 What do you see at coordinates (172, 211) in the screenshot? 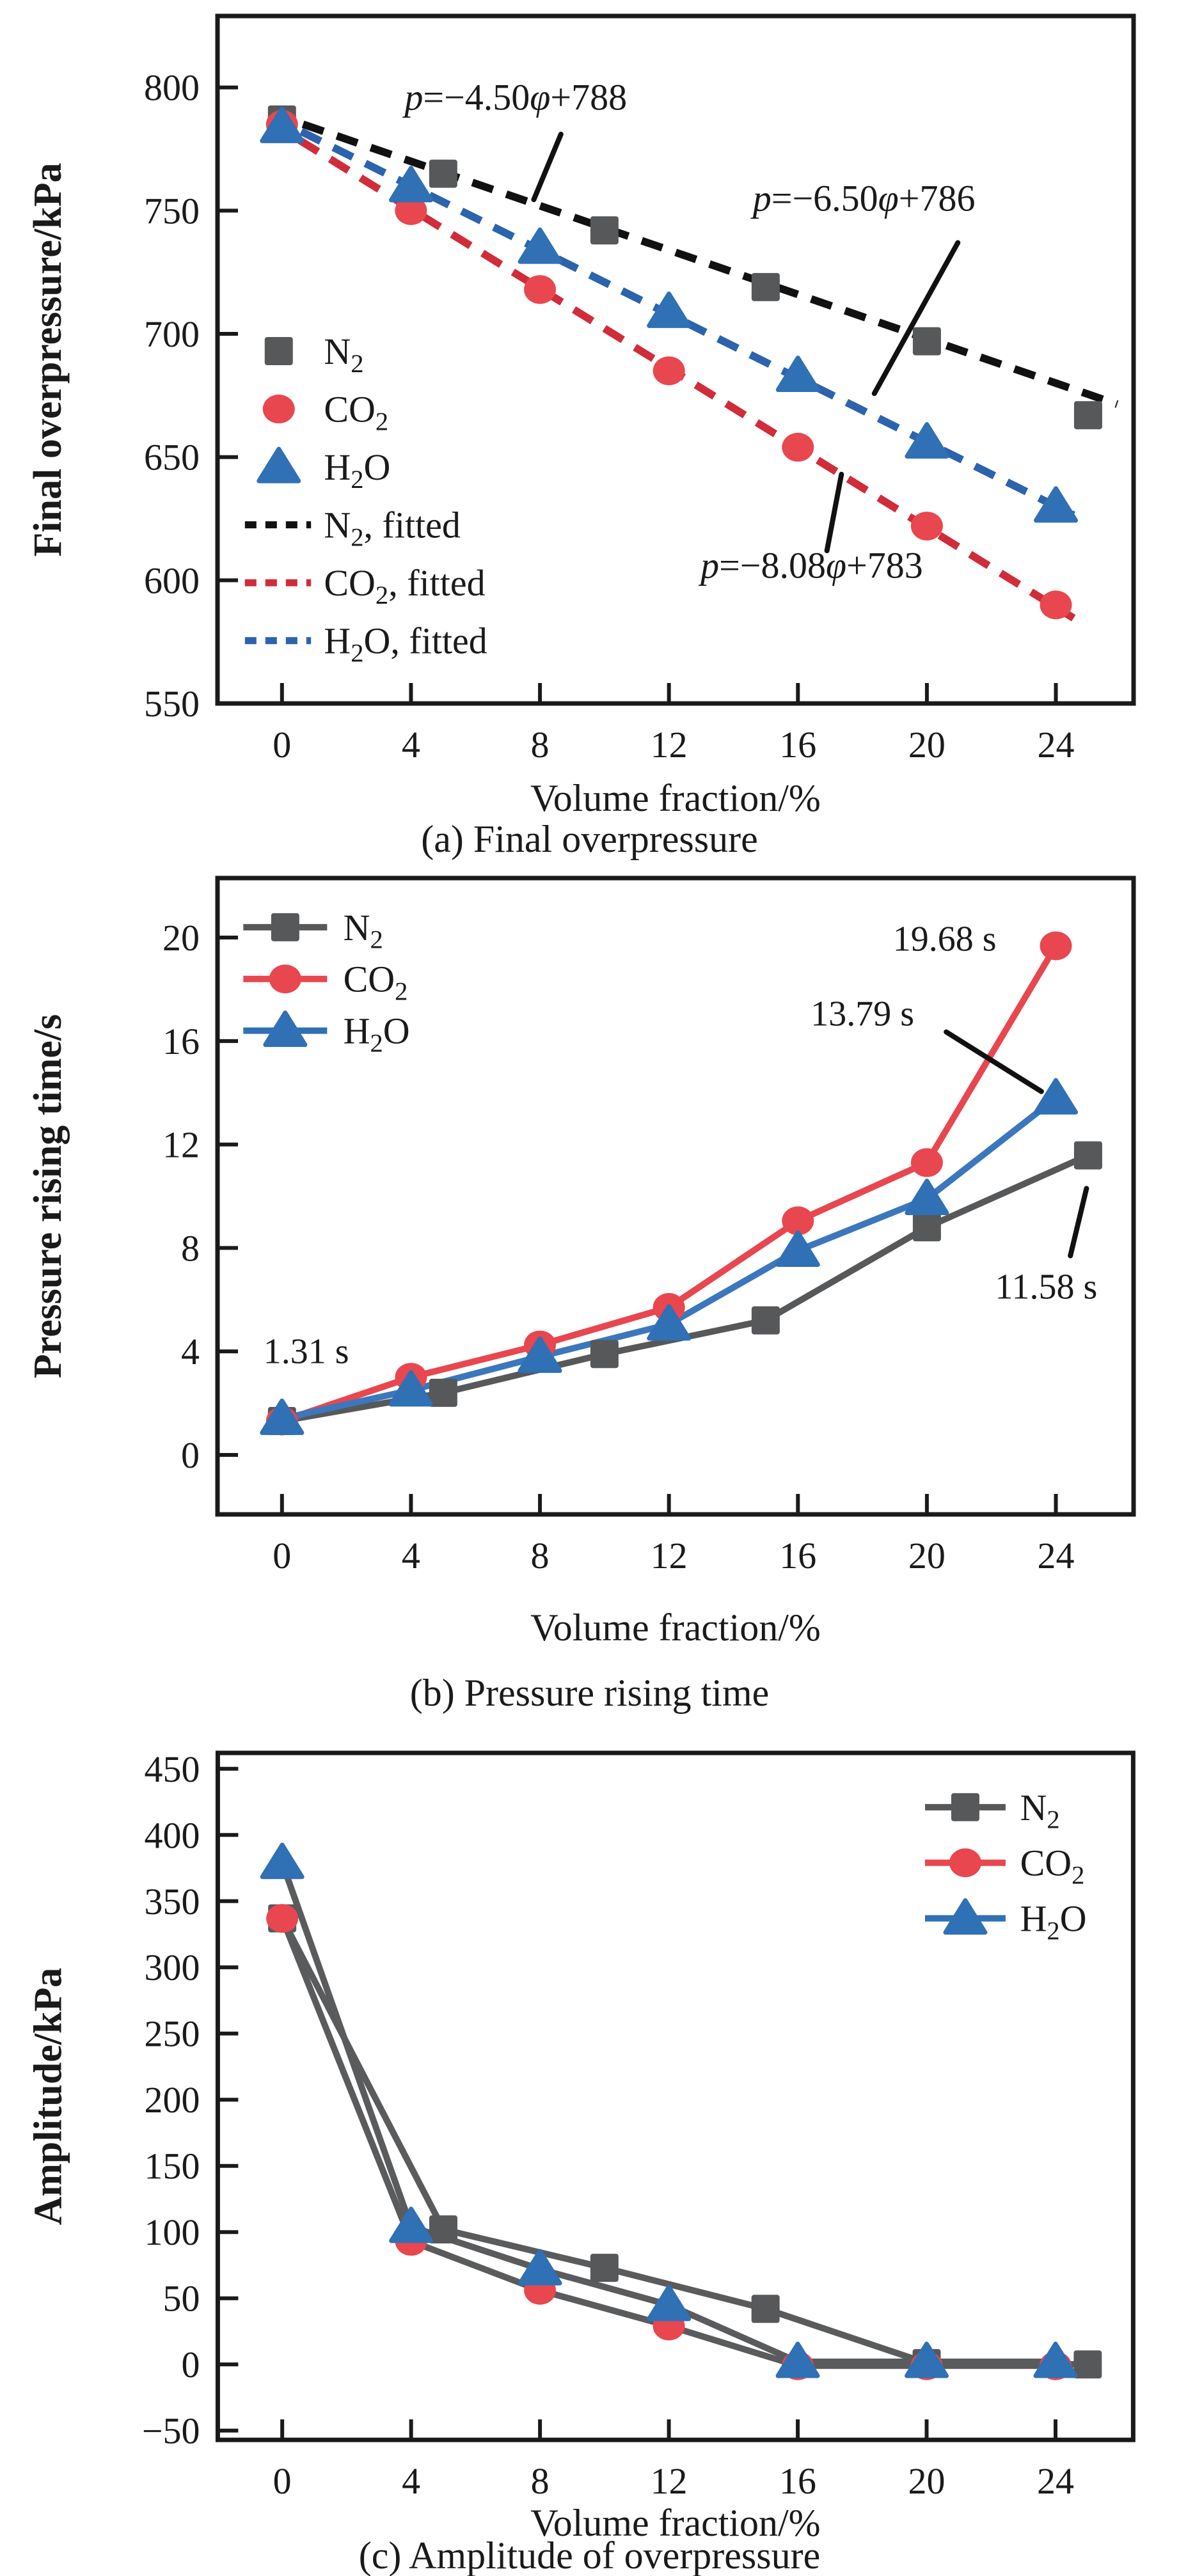
I see `y-tick-label: 750` at bounding box center [172, 211].